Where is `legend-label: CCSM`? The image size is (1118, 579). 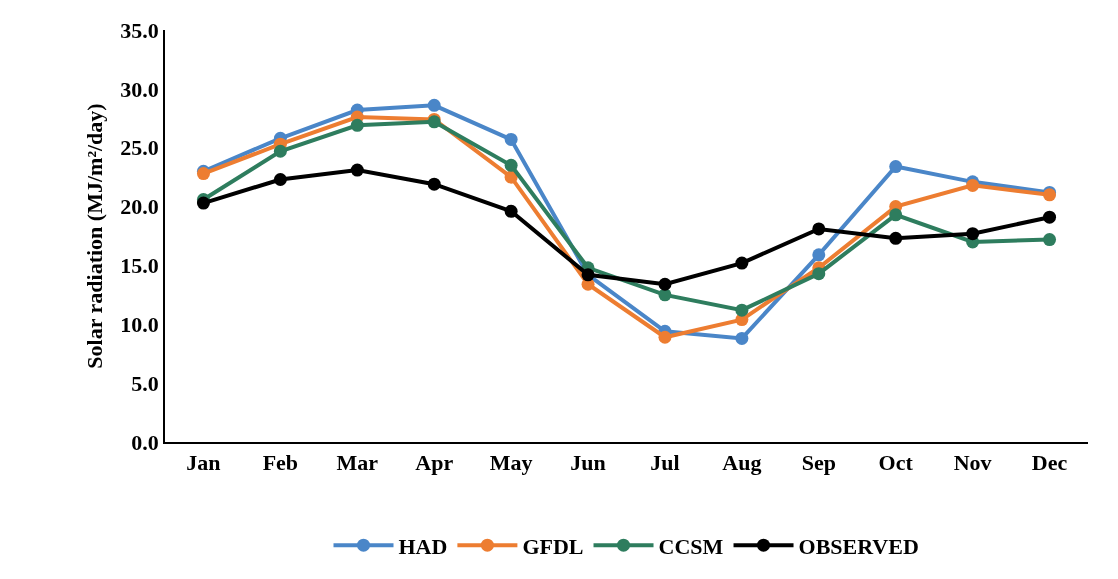
legend-label: CCSM is located at coordinates (691, 546).